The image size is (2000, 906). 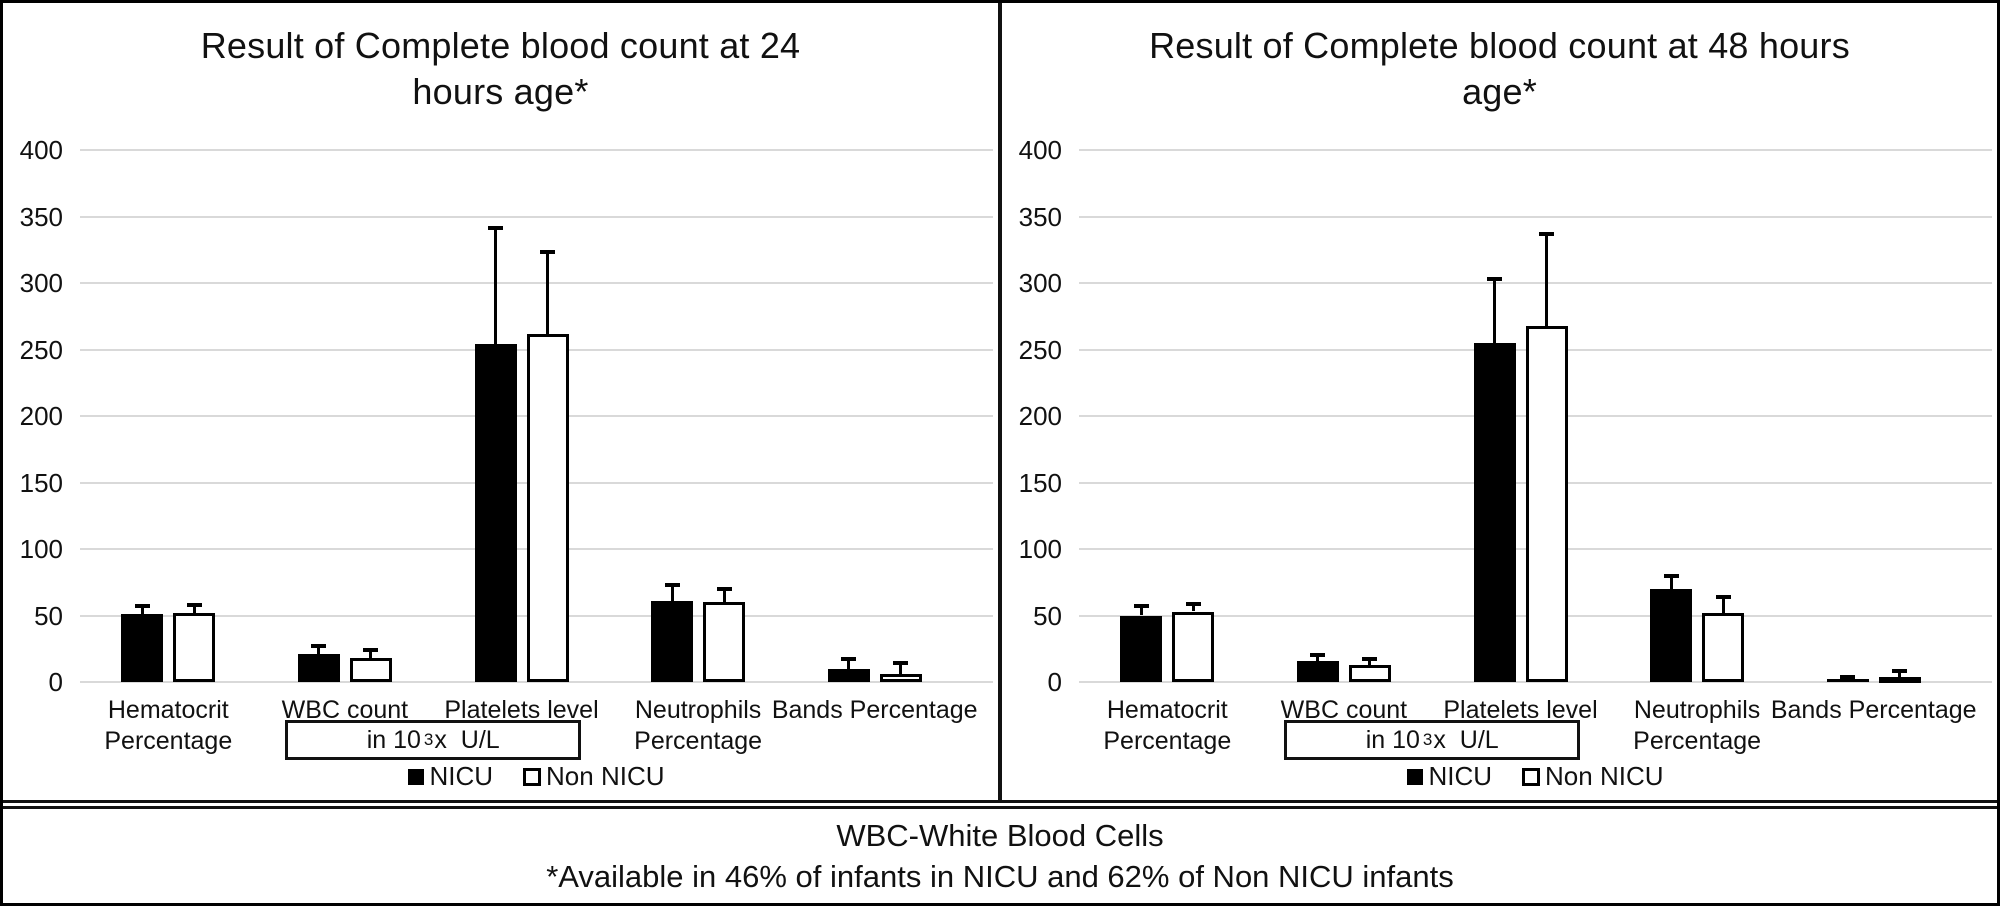 What do you see at coordinates (698, 710) in the screenshot?
I see `x-category-label: Neutrophils` at bounding box center [698, 710].